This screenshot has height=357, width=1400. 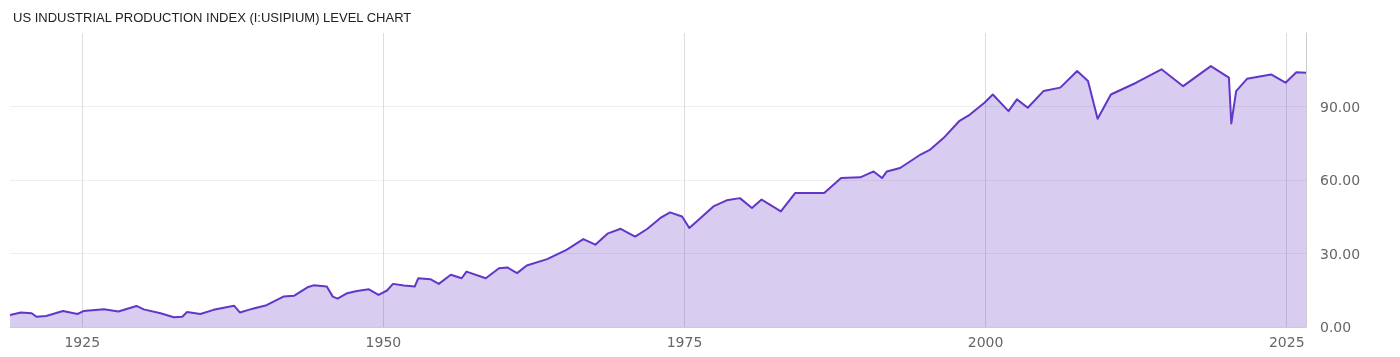 I want to click on y-tick-label: 30.00, so click(x=1340, y=253).